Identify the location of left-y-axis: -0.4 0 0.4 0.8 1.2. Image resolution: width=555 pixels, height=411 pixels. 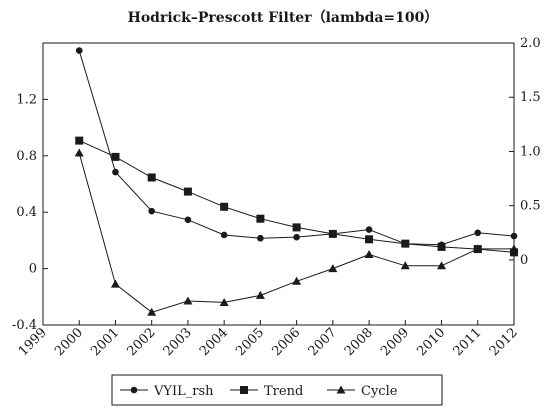
(30, 212).